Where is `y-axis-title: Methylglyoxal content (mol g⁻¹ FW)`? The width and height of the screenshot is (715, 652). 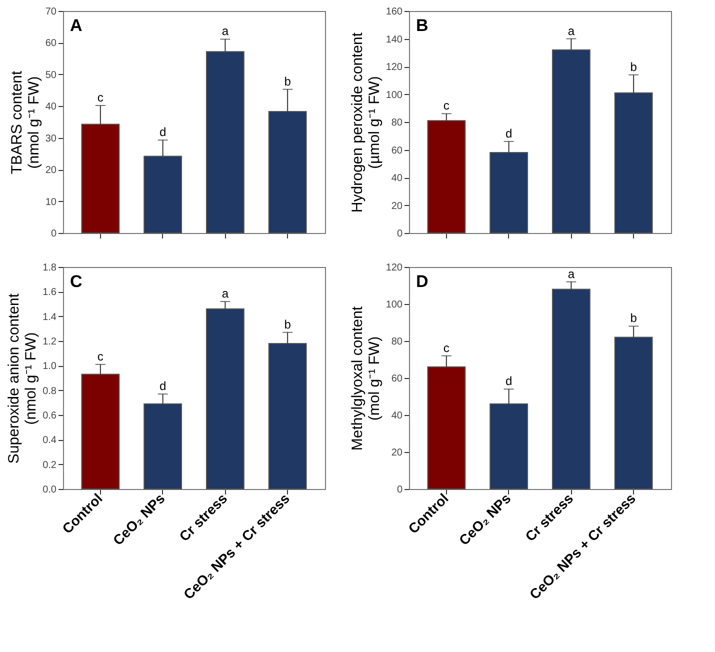
y-axis-title: Methylglyoxal content (mol g⁻¹ FW) is located at coordinates (365, 378).